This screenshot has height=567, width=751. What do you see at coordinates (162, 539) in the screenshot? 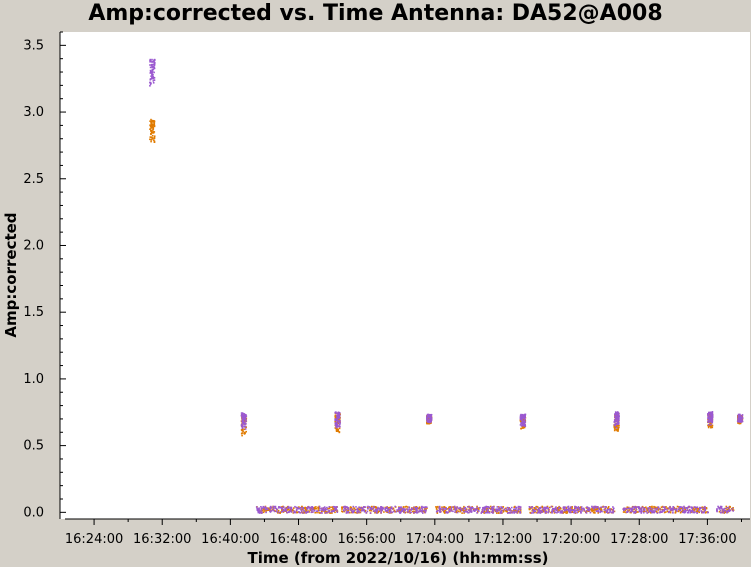
I see `x-tick-label: 16:32:00` at bounding box center [162, 539].